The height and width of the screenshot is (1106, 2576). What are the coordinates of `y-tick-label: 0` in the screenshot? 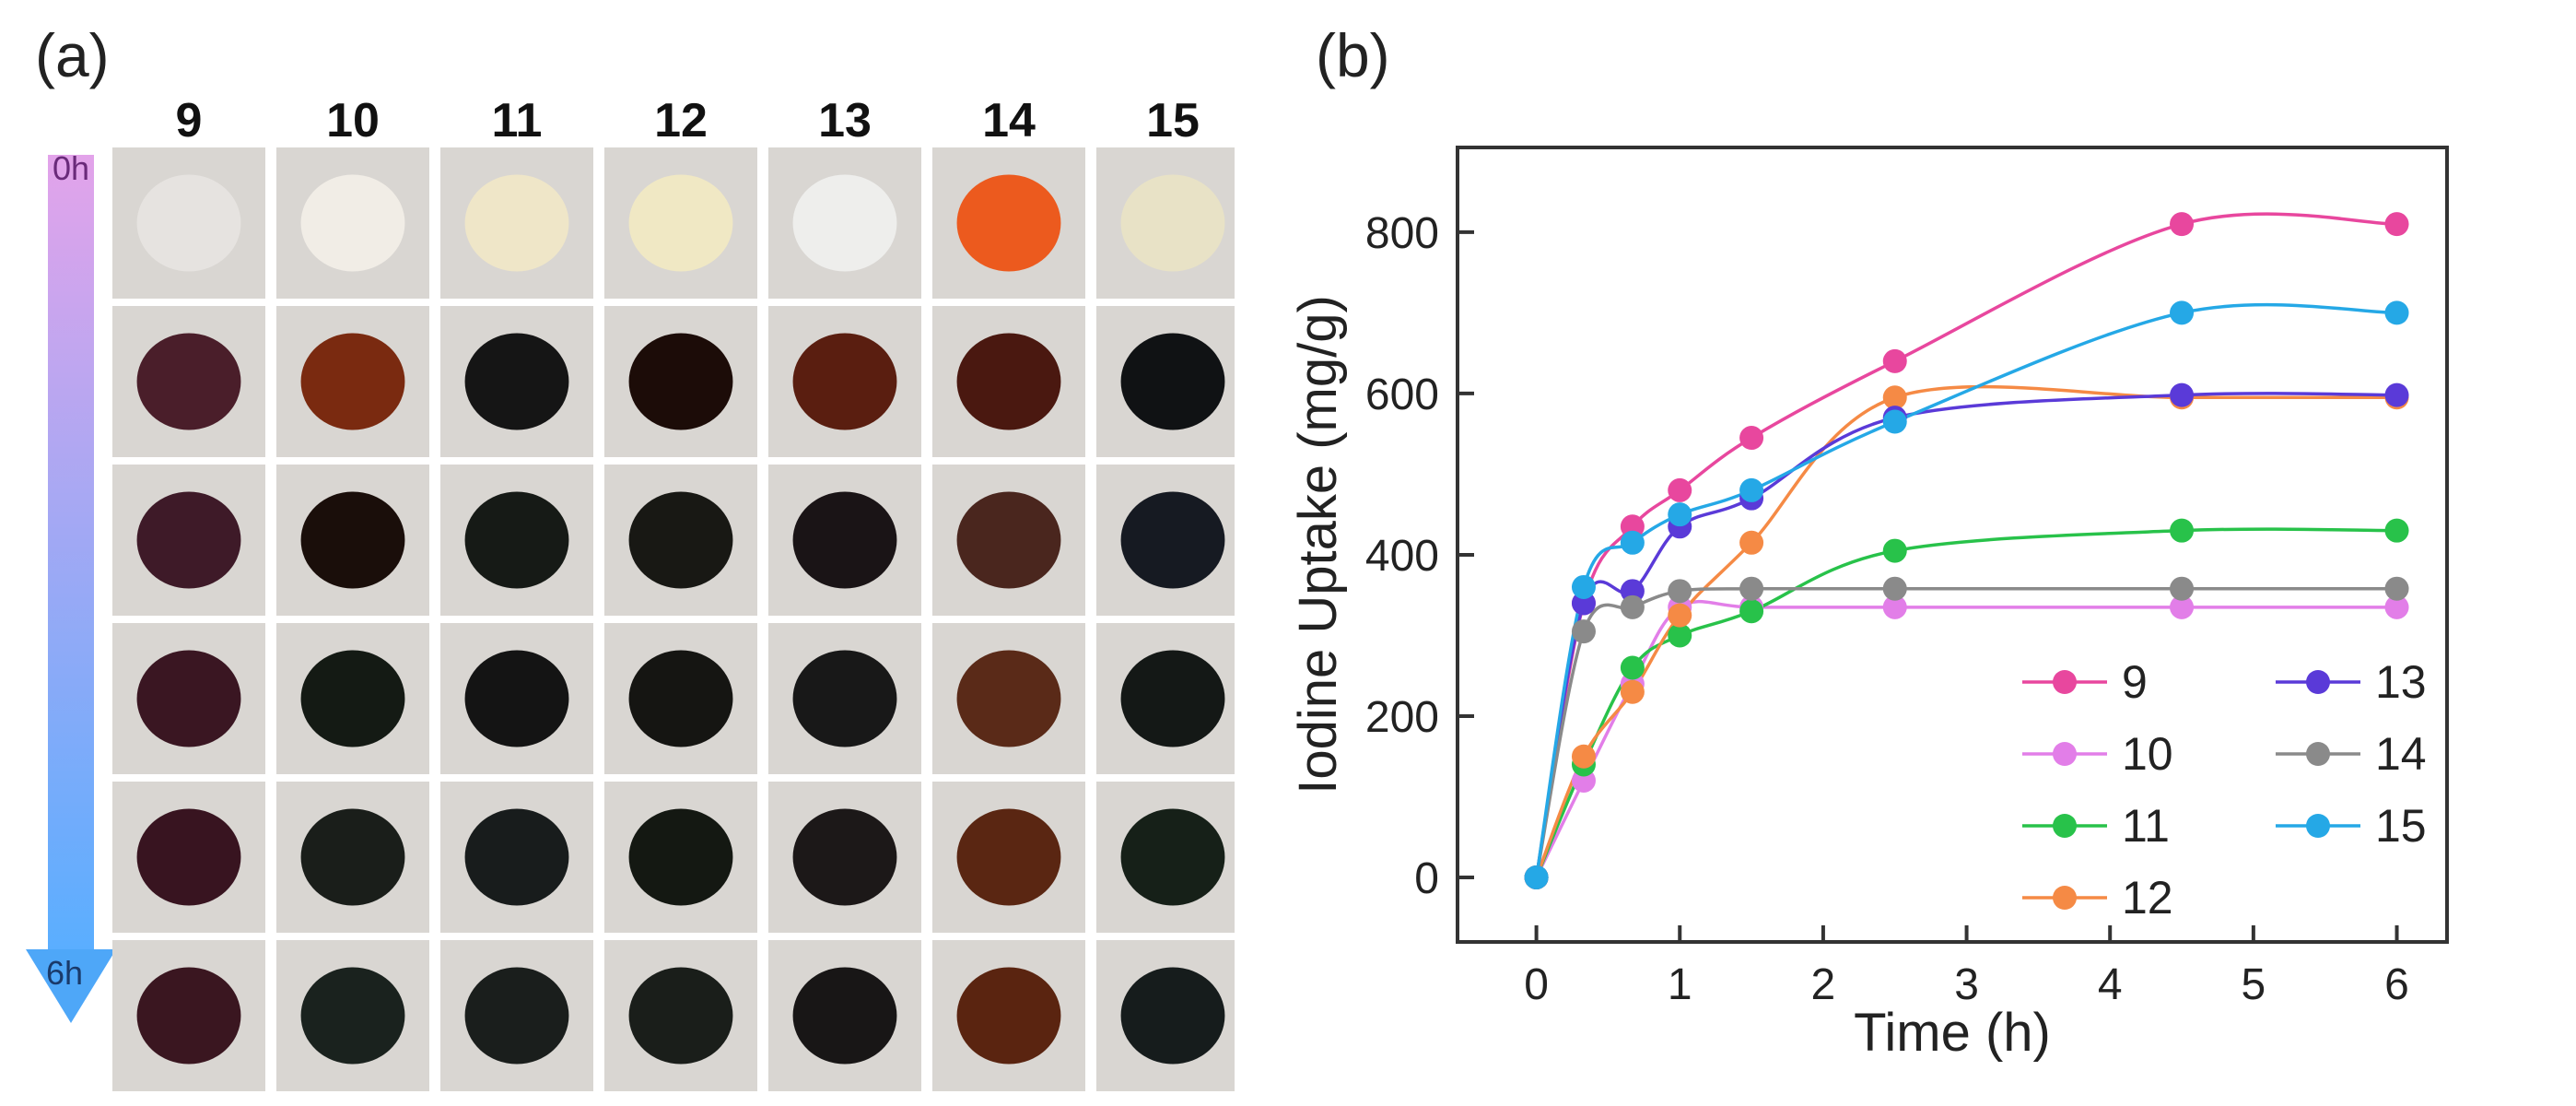 It's located at (1426, 878).